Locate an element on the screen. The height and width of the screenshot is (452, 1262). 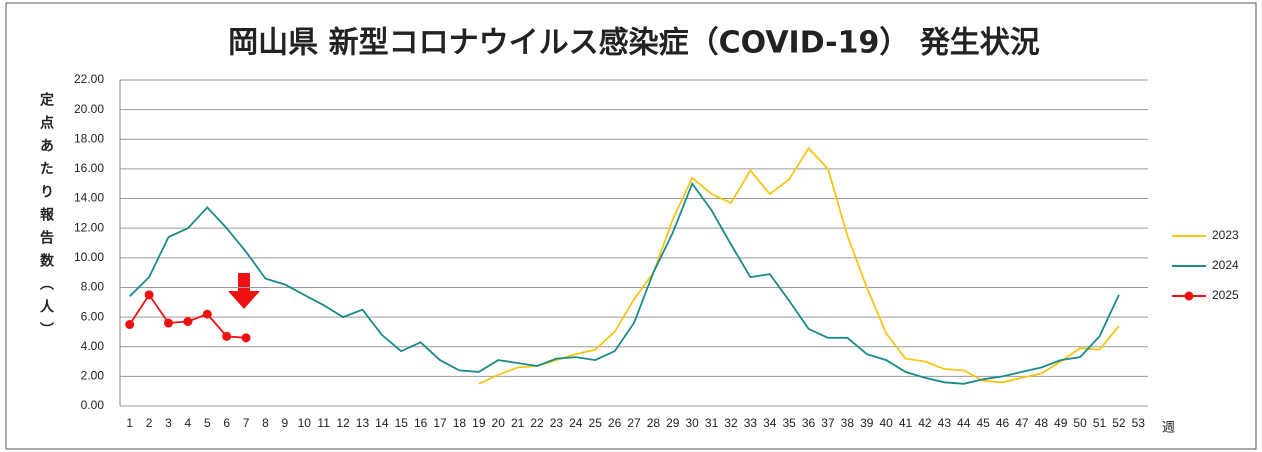
x-tick-label: 16 is located at coordinates (421, 423).